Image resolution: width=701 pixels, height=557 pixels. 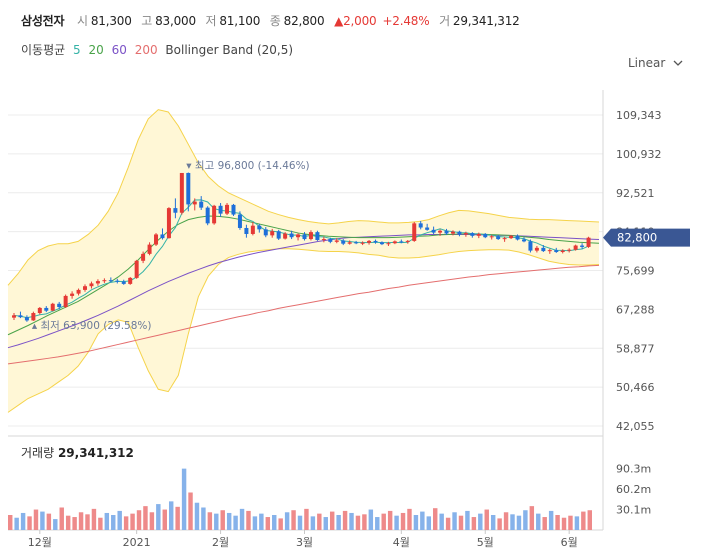 I want to click on date-tick-label: 2021, so click(x=137, y=542).